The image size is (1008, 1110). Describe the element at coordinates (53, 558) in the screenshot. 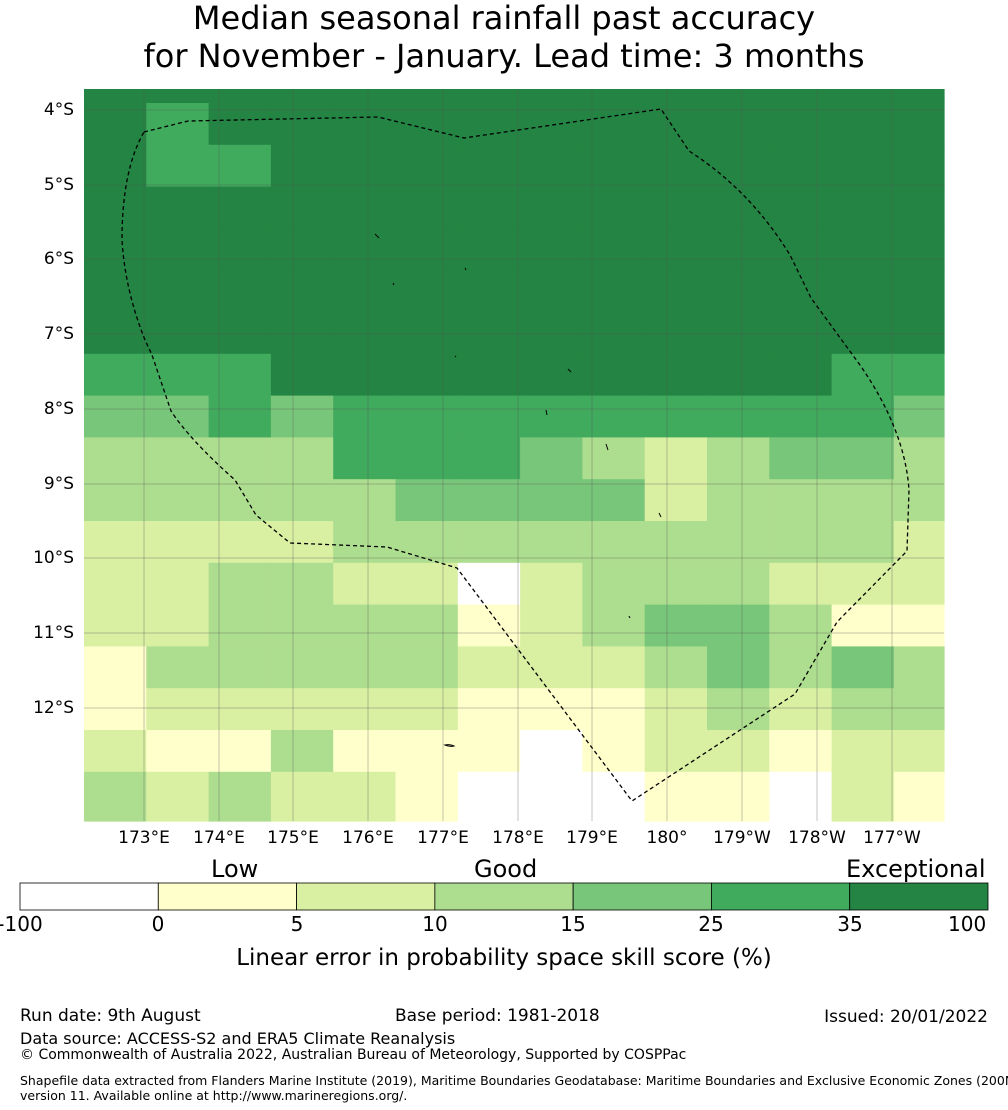

I see `latitude-label: 10°S` at that location.